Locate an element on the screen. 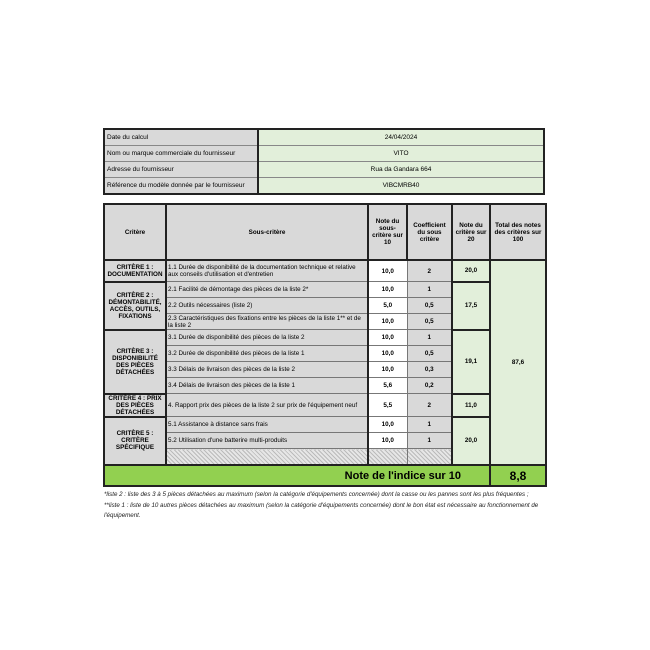 This screenshot has width=650, height=650. info-label: Adresse du fournisseur is located at coordinates (181, 169).